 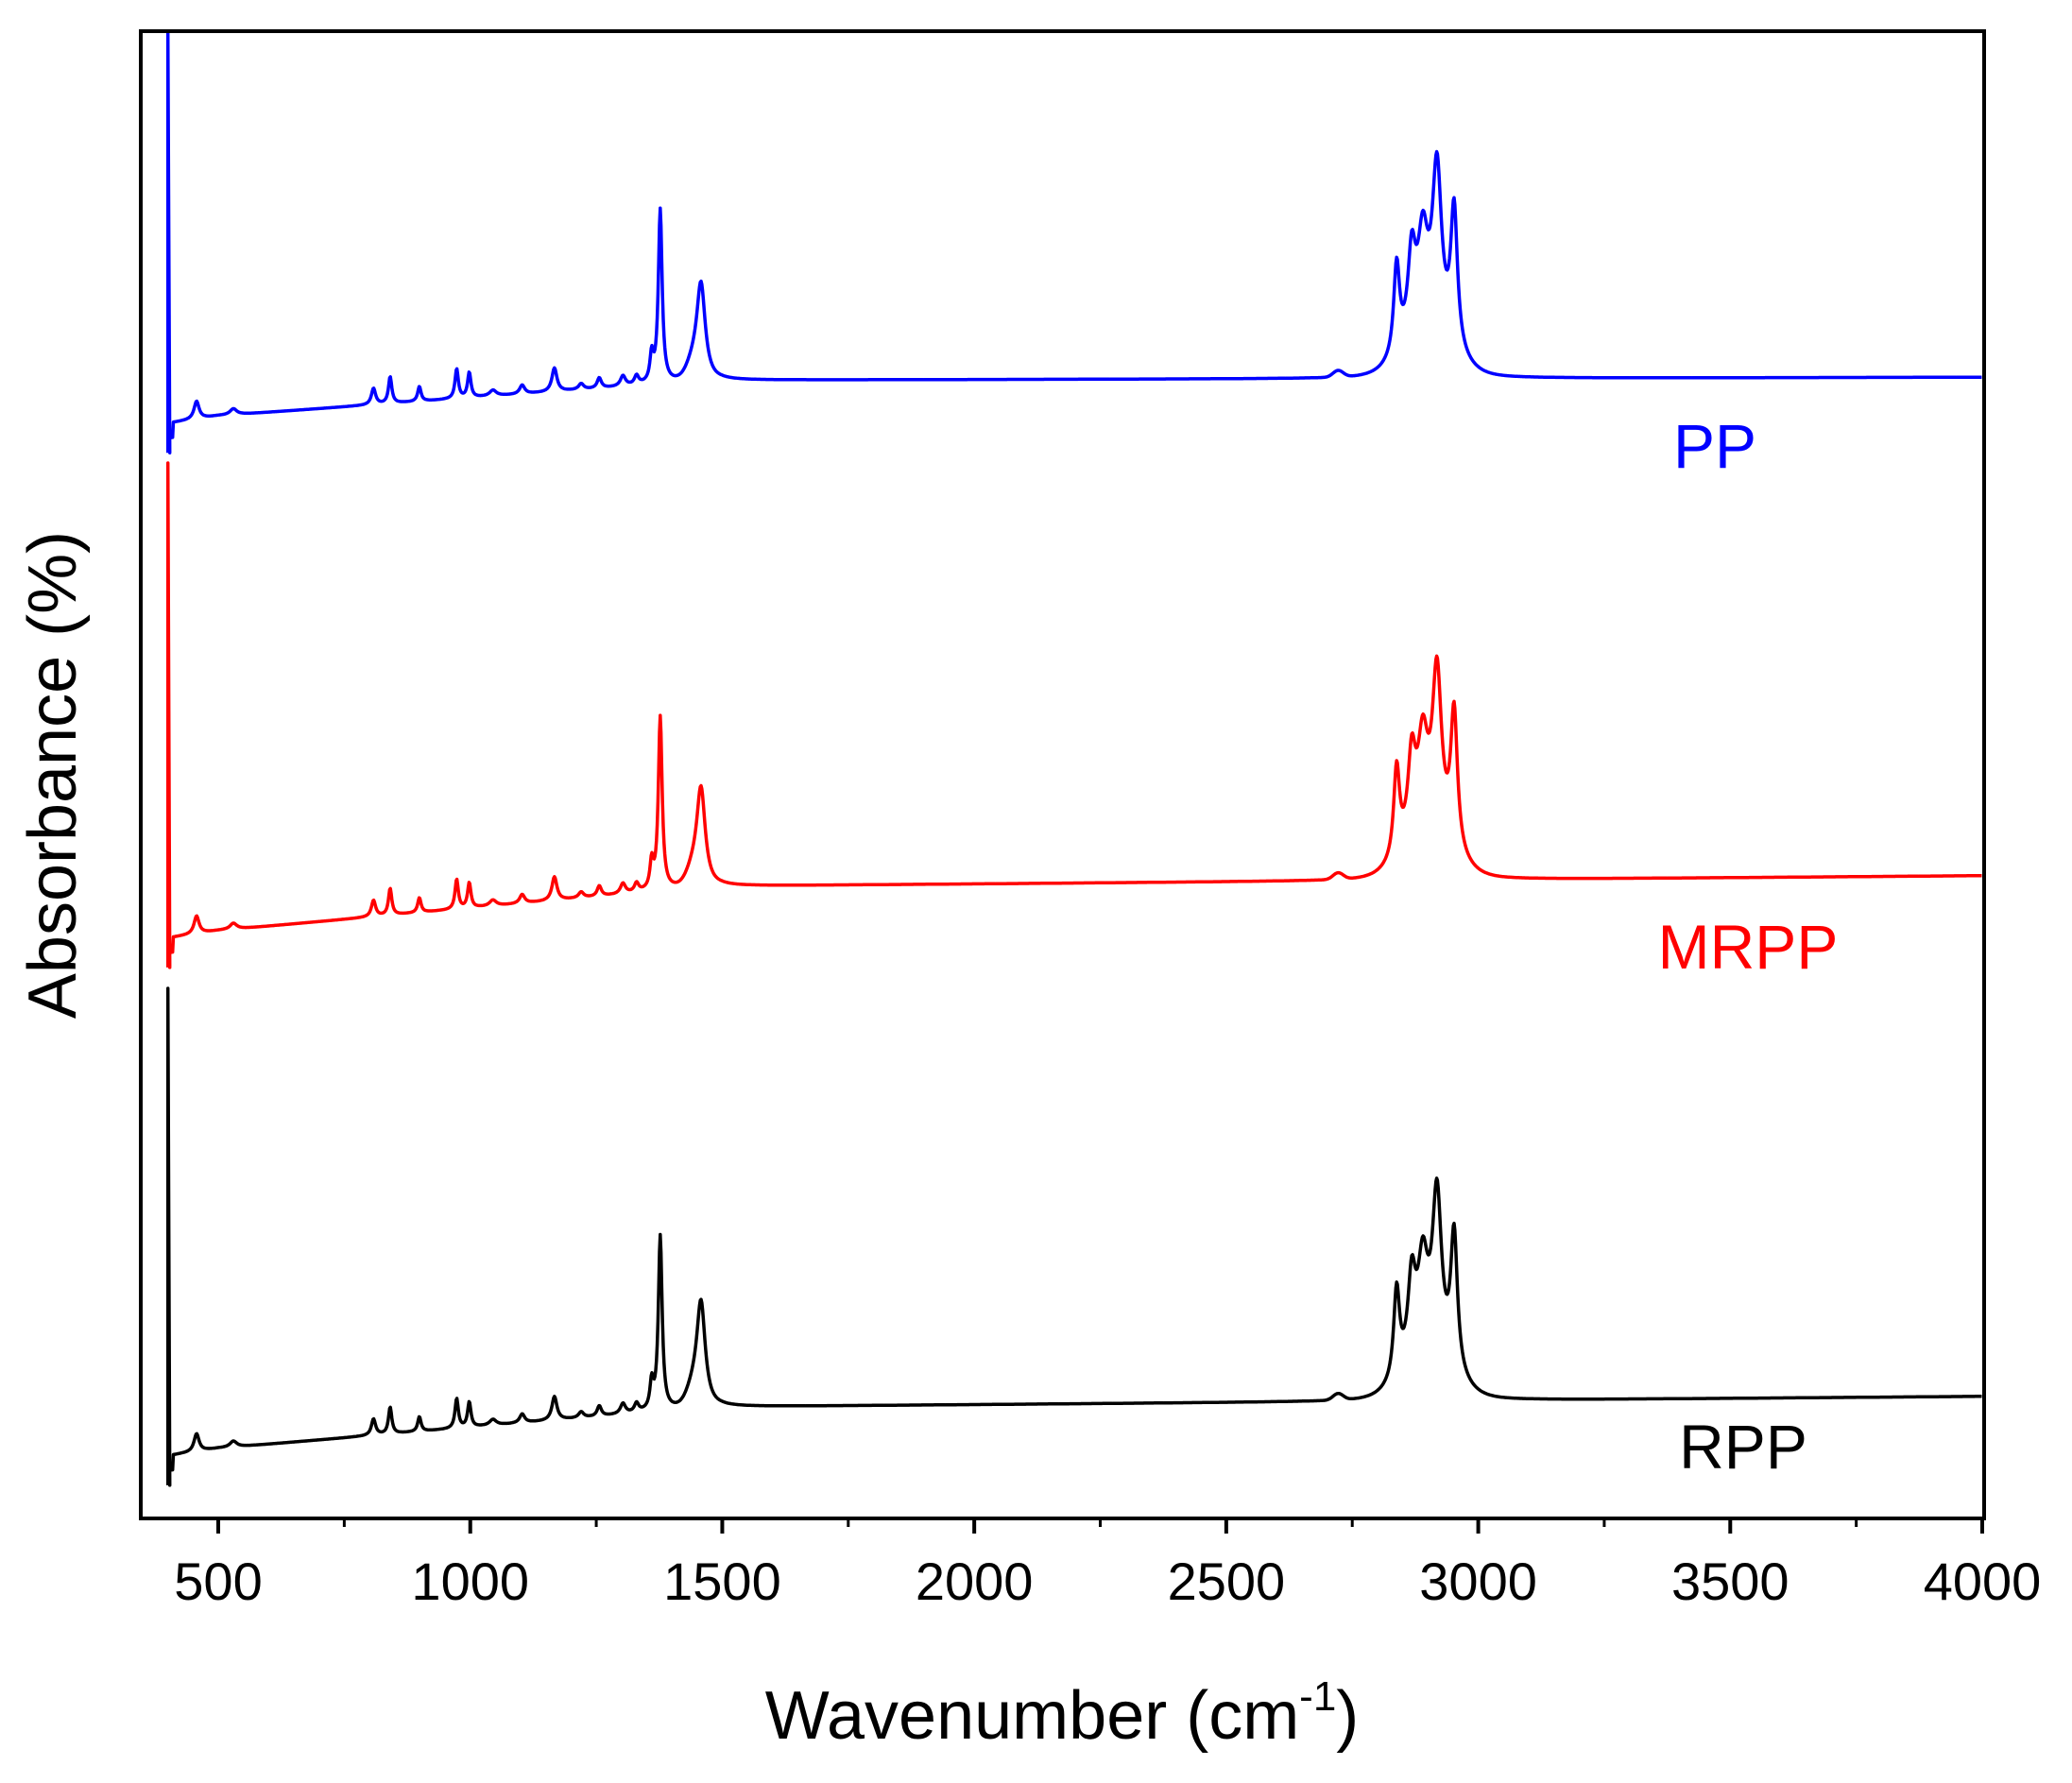 I want to click on x-axis-title-main: Wavenumber (cm, so click(x=1032, y=1716).